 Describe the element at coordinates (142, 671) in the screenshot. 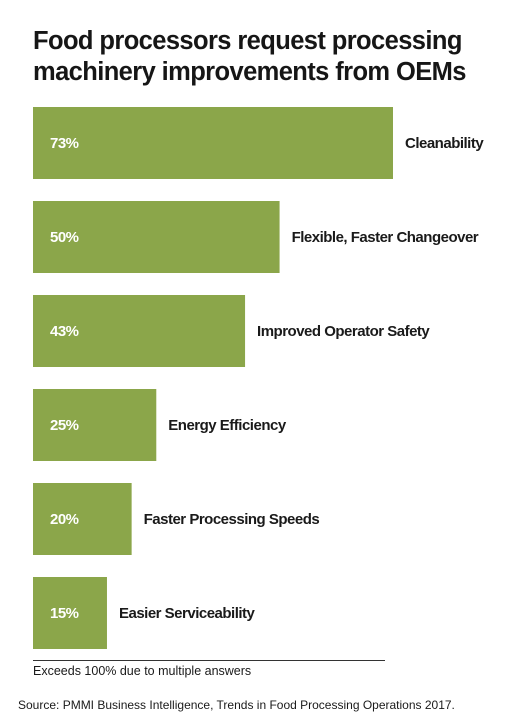

I see `footnote: Exceeds 100% due to multiple answers` at that location.